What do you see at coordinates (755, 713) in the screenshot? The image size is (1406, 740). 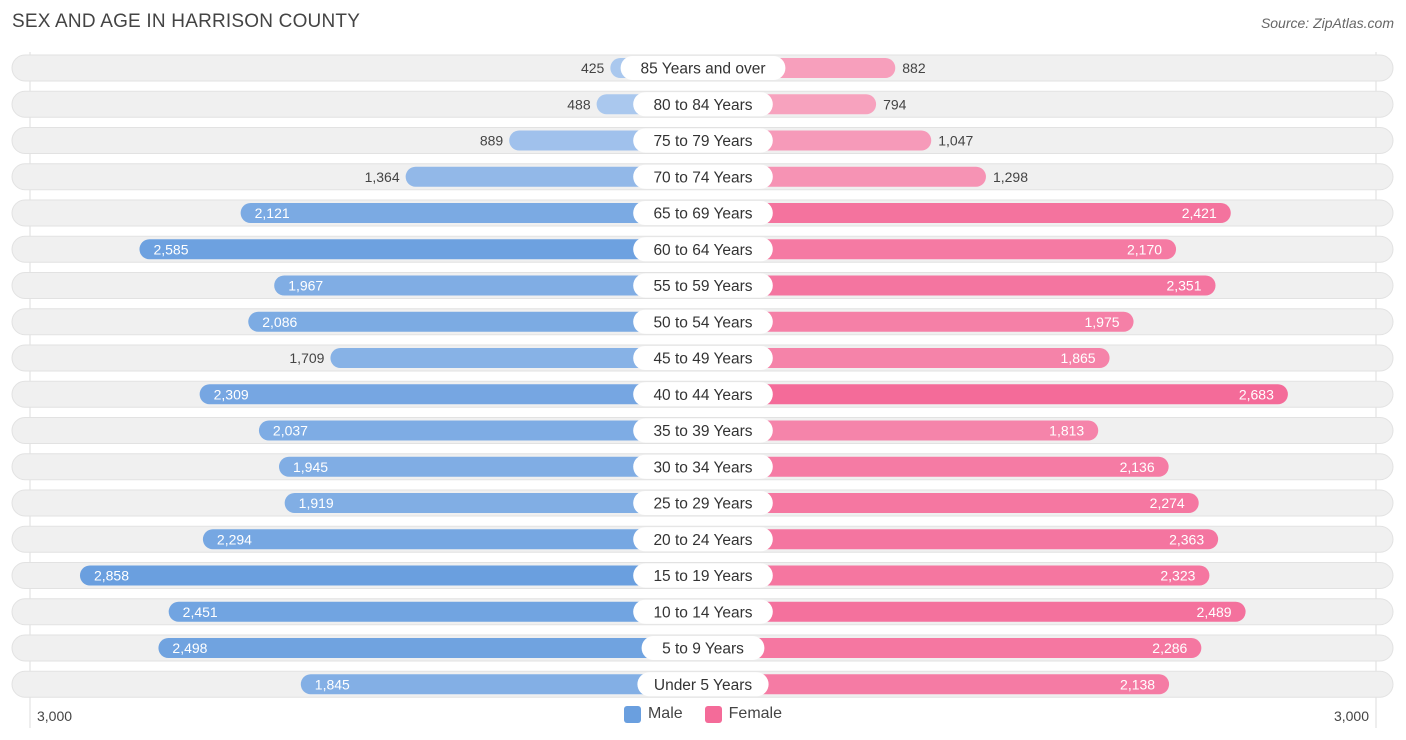 I see `legend-label-female: Female` at bounding box center [755, 713].